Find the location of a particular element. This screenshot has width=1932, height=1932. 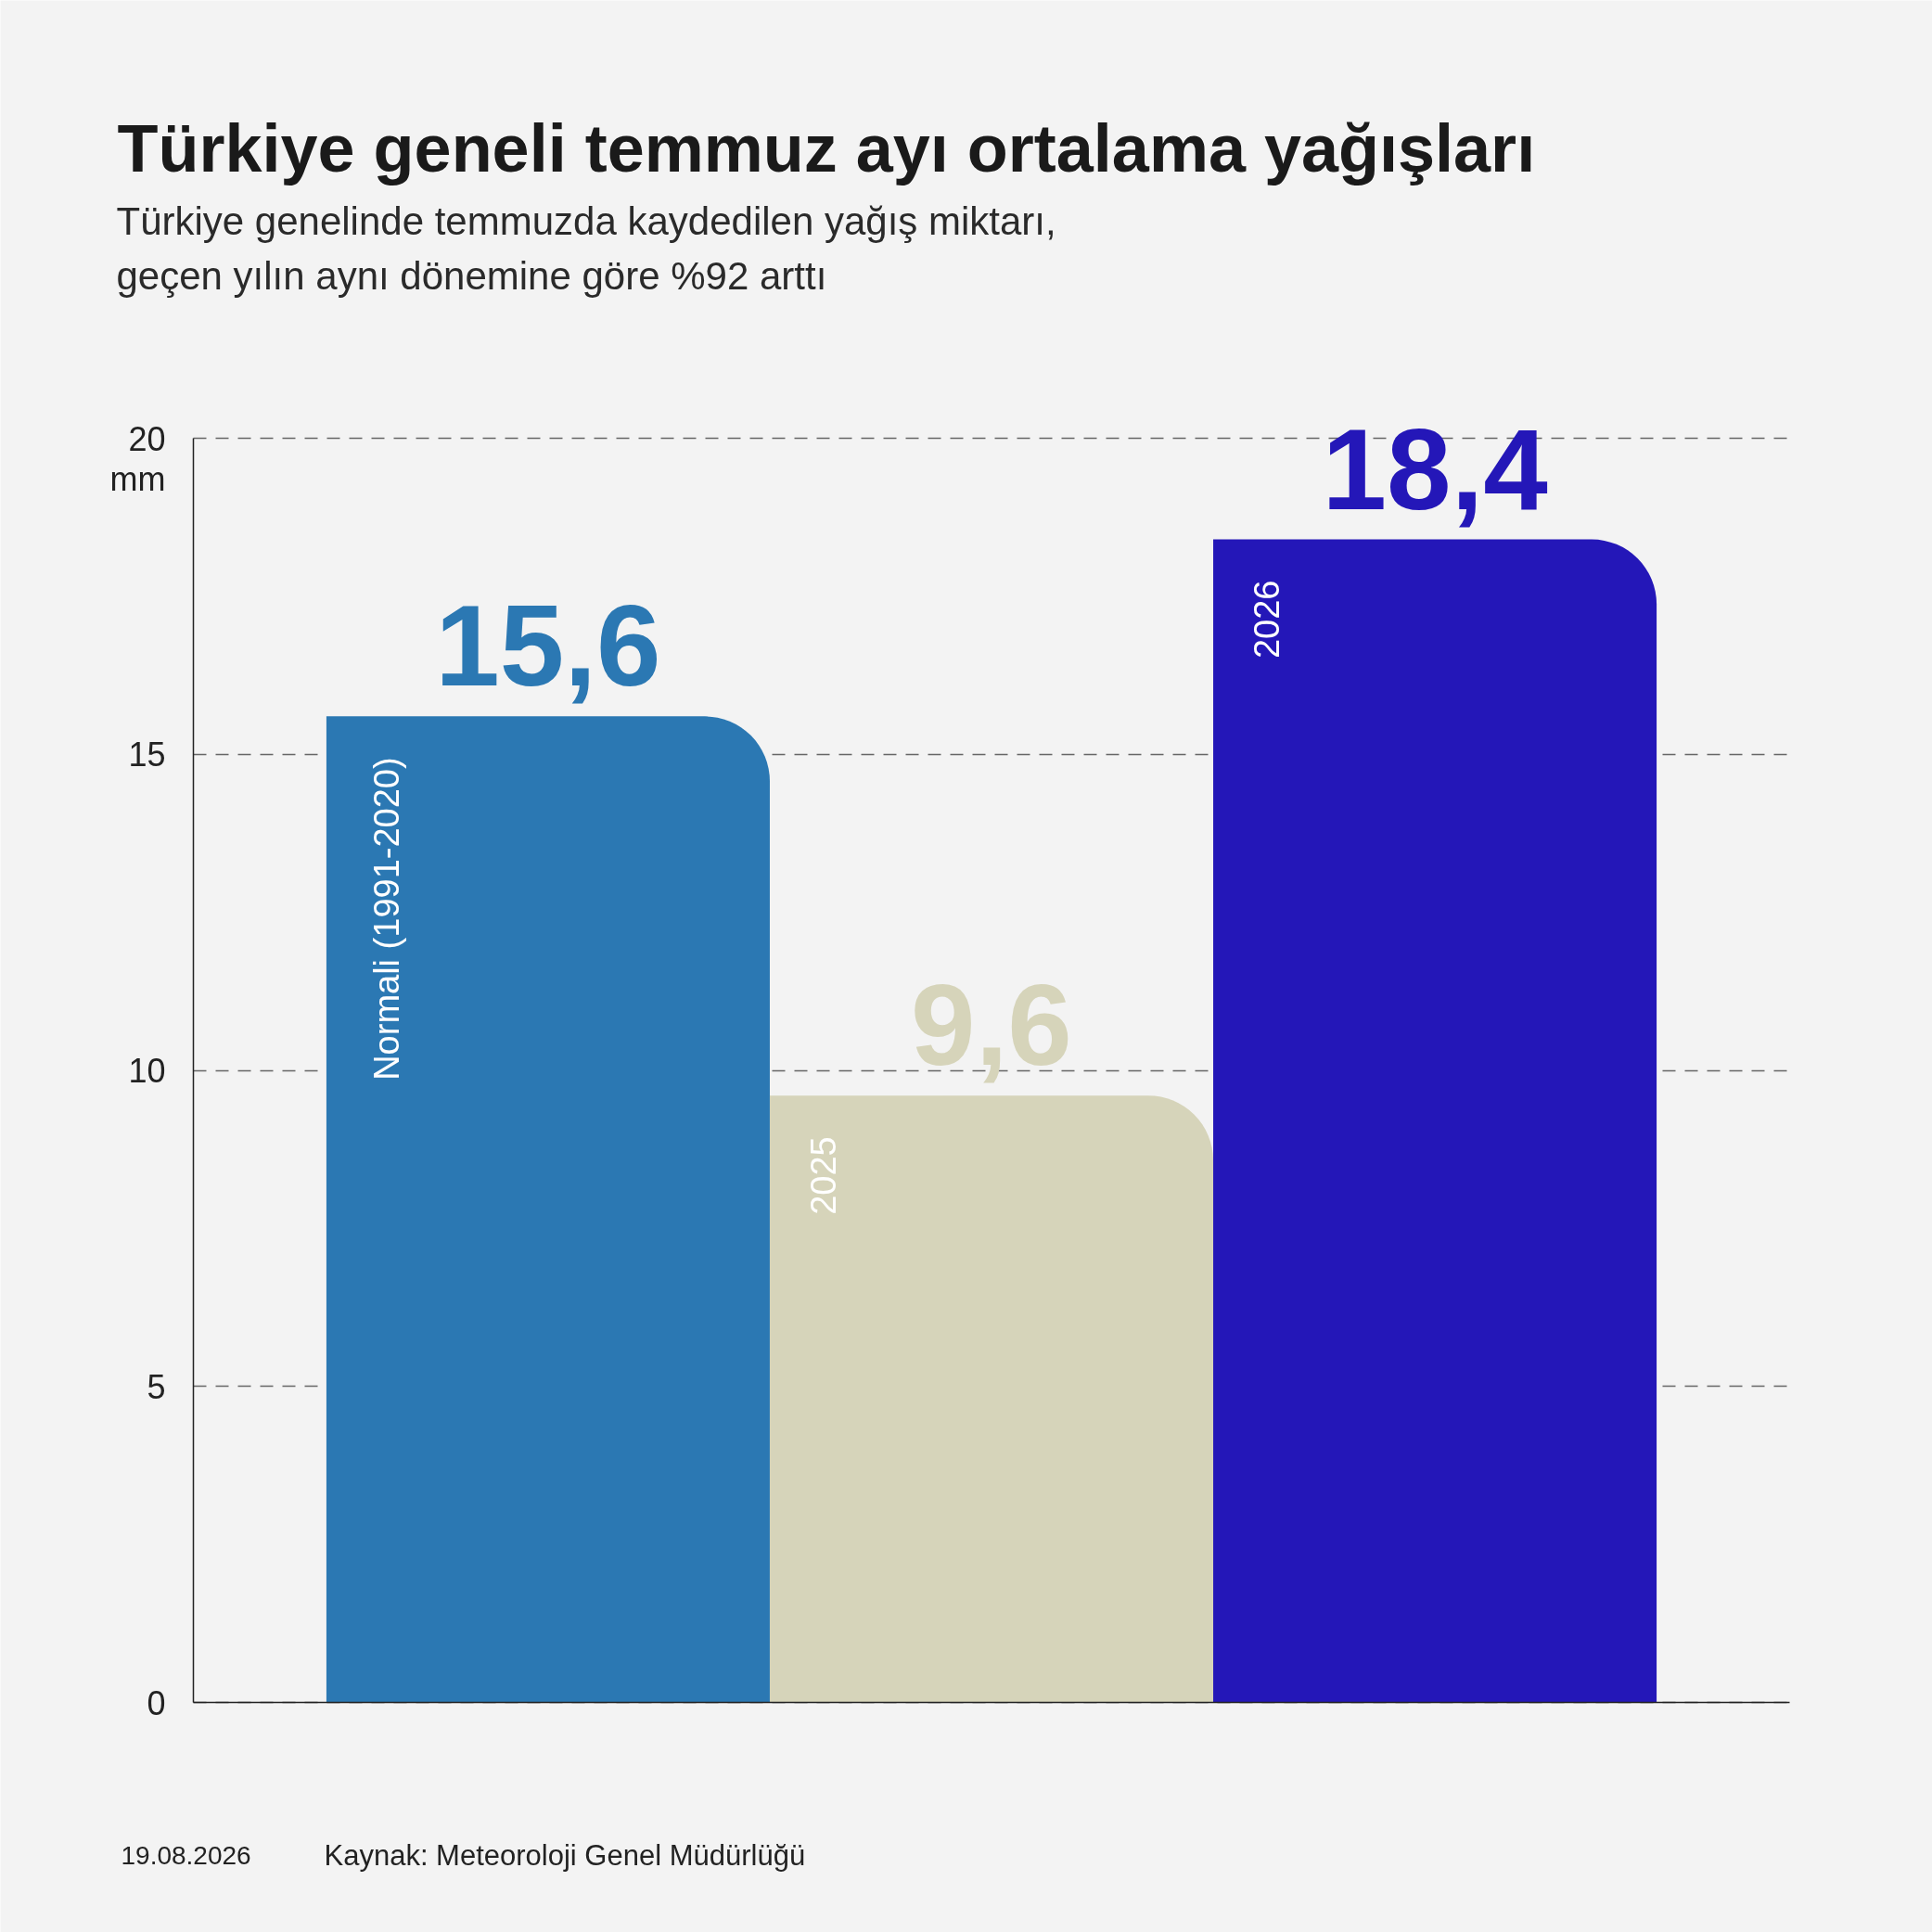

x-tick-label: Normali (1991-2020) is located at coordinates (386, 919).